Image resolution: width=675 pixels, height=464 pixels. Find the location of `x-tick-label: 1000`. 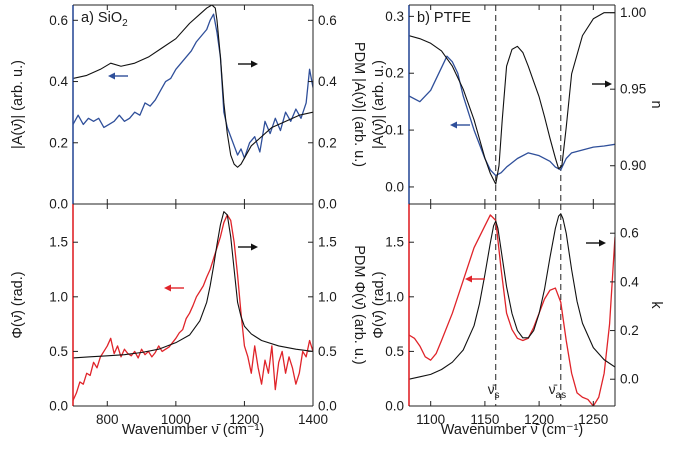

x-tick-label: 1000 is located at coordinates (176, 419).